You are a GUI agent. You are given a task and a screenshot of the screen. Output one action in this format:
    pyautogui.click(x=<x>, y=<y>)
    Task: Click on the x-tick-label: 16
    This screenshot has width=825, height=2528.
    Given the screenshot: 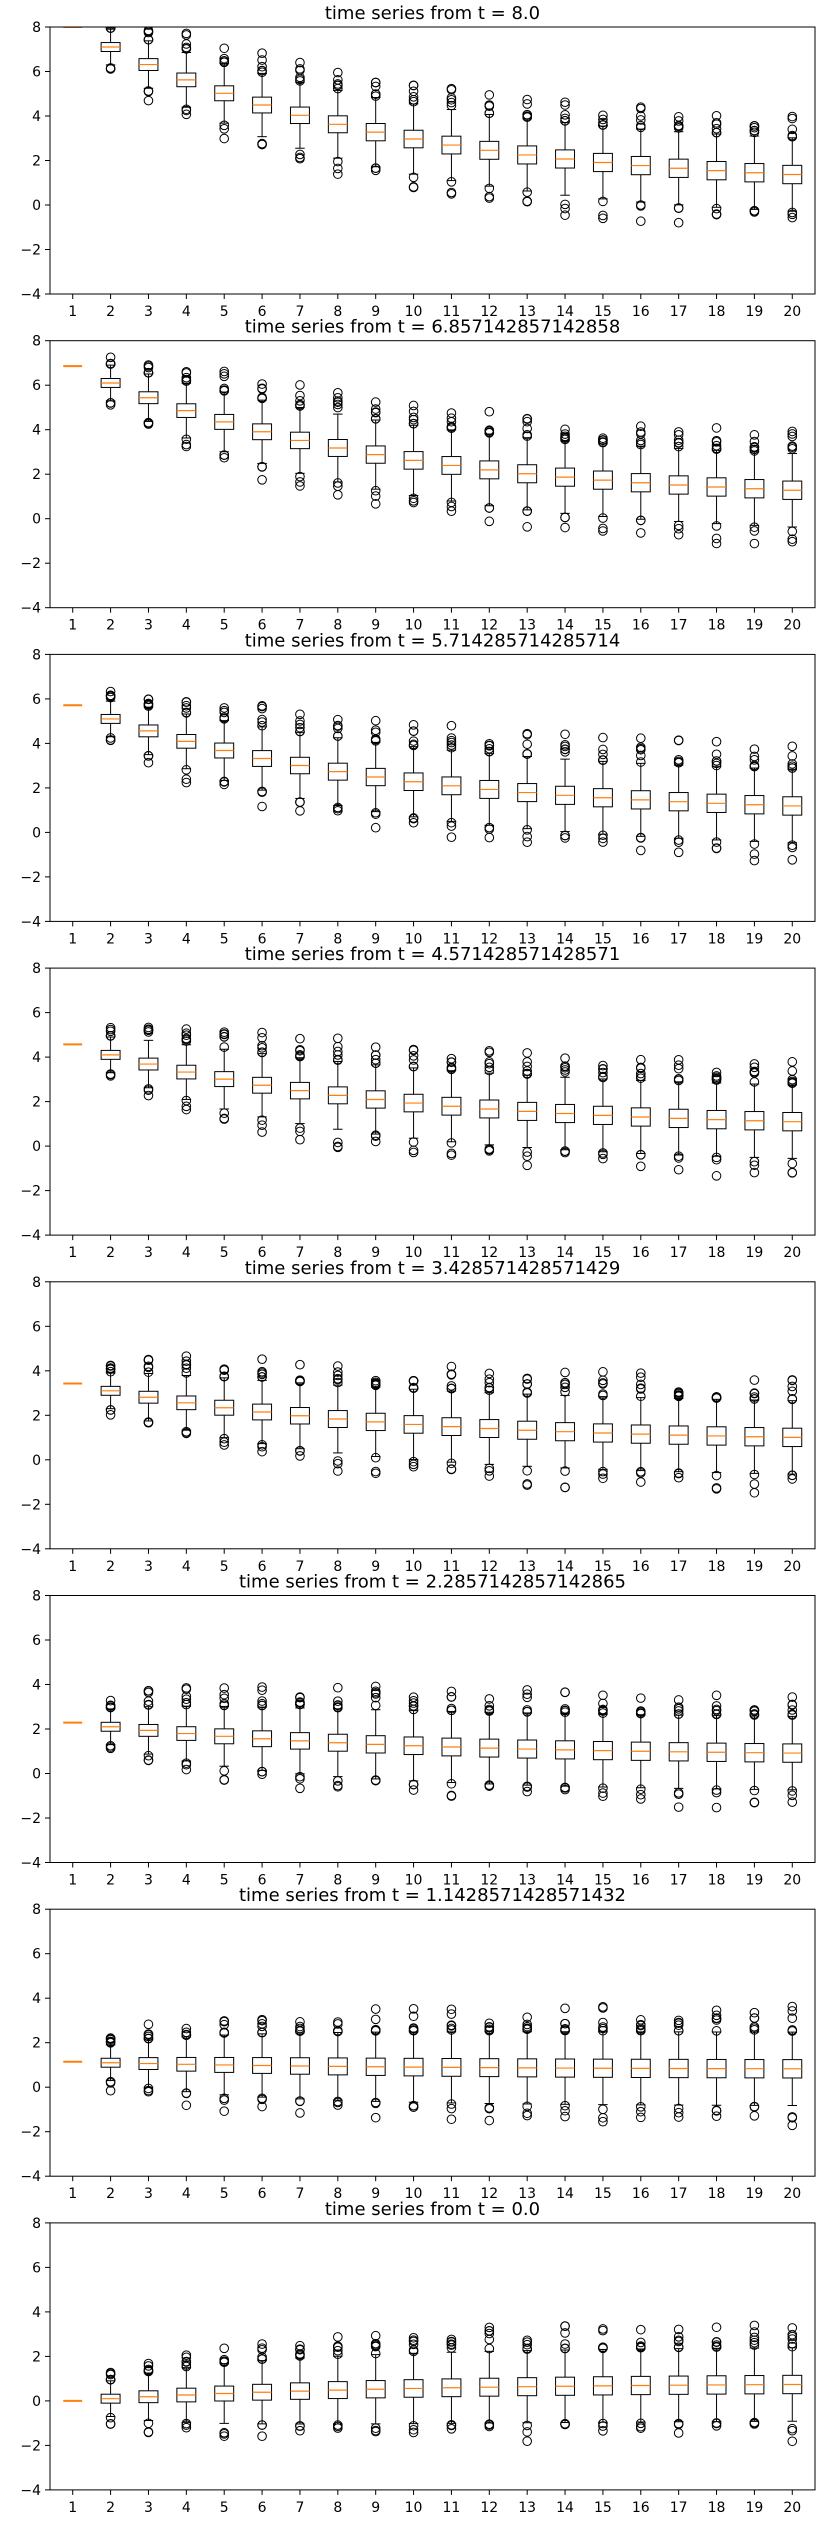 What is the action you would take?
    pyautogui.click(x=641, y=1881)
    